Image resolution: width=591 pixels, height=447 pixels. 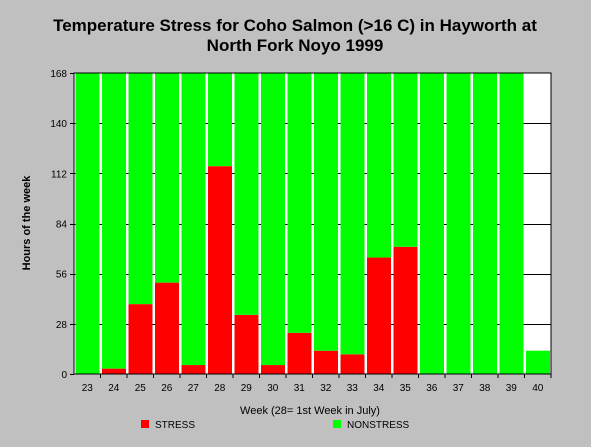 What do you see at coordinates (273, 388) in the screenshot?
I see `x-tick-label: 30` at bounding box center [273, 388].